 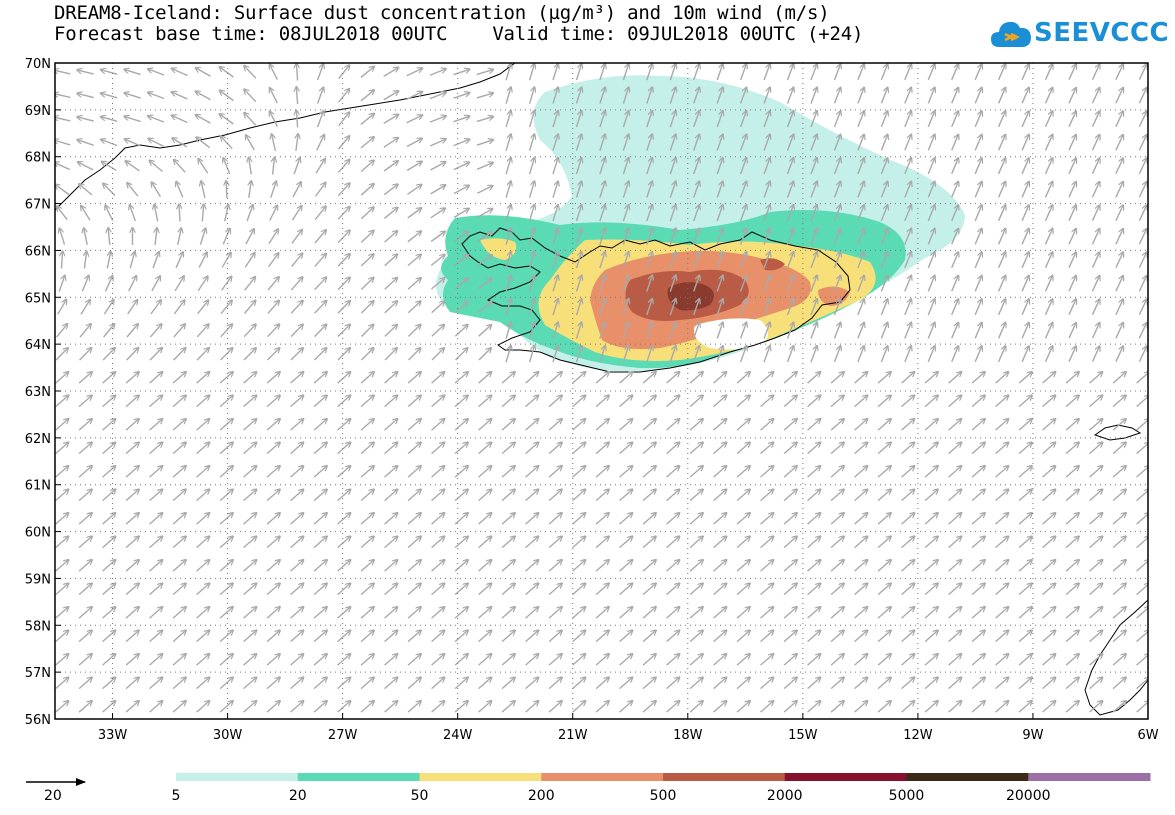 I want to click on logo-text: SEEVCCC, so click(x=1102, y=33).